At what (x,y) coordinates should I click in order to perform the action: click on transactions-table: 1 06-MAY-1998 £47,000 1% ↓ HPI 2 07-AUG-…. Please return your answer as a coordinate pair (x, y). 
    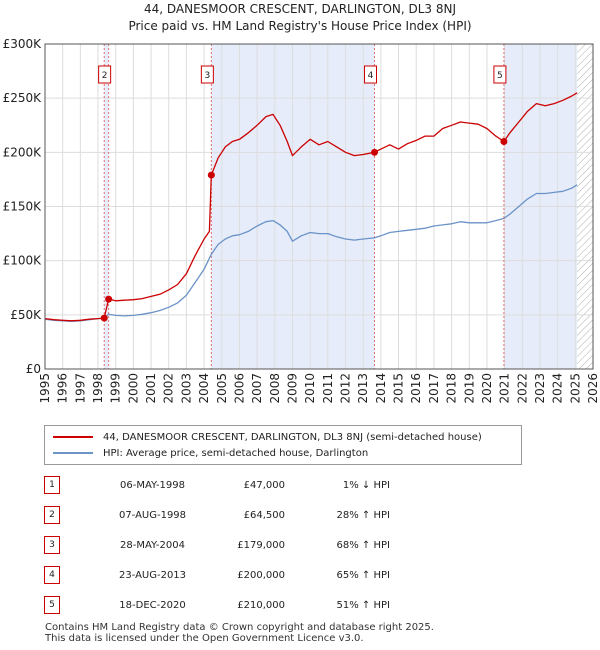
    Looking at the image, I should click on (215, 545).